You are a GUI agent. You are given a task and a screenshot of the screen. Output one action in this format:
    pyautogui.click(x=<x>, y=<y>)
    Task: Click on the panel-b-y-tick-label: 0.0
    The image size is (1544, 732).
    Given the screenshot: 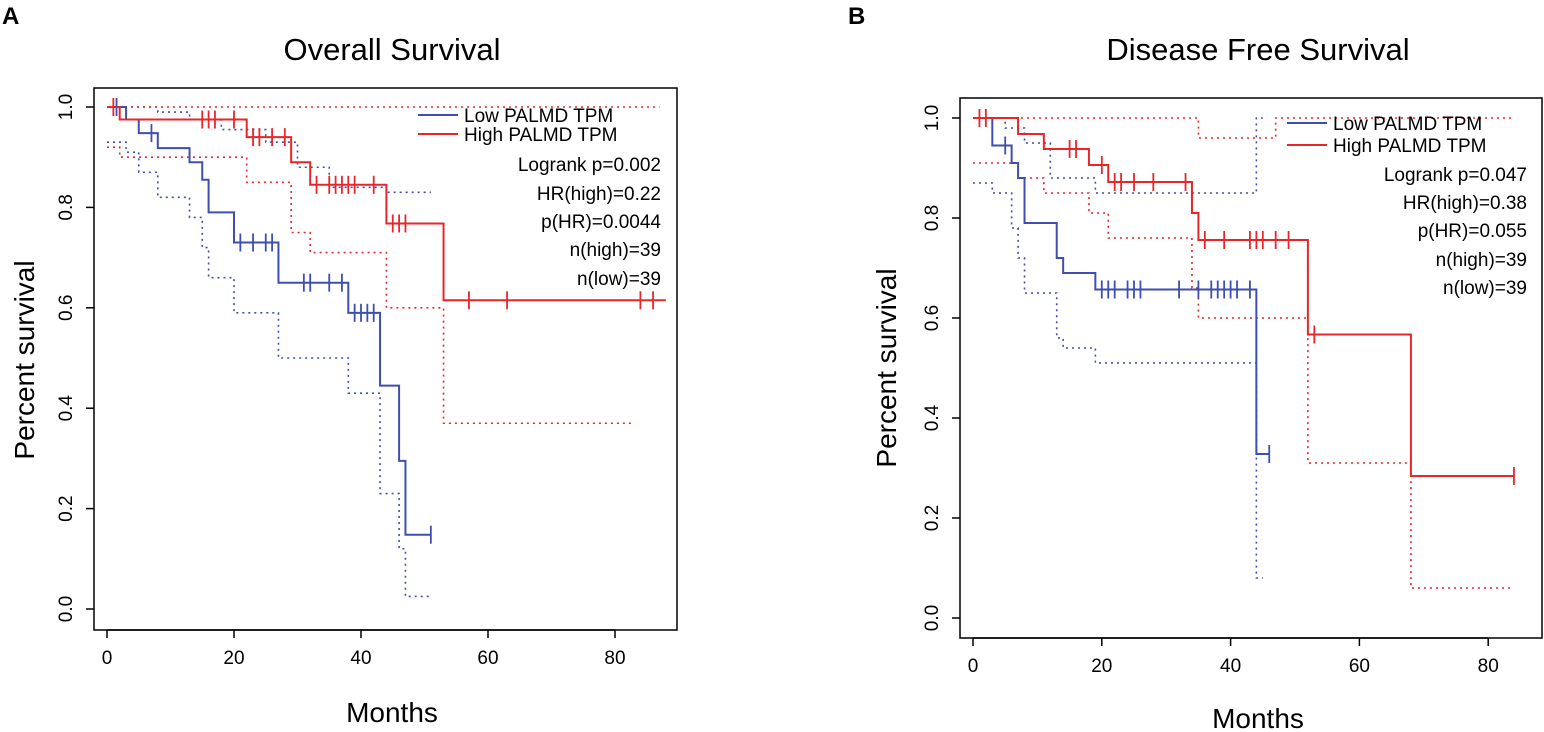 What is the action you would take?
    pyautogui.click(x=932, y=618)
    